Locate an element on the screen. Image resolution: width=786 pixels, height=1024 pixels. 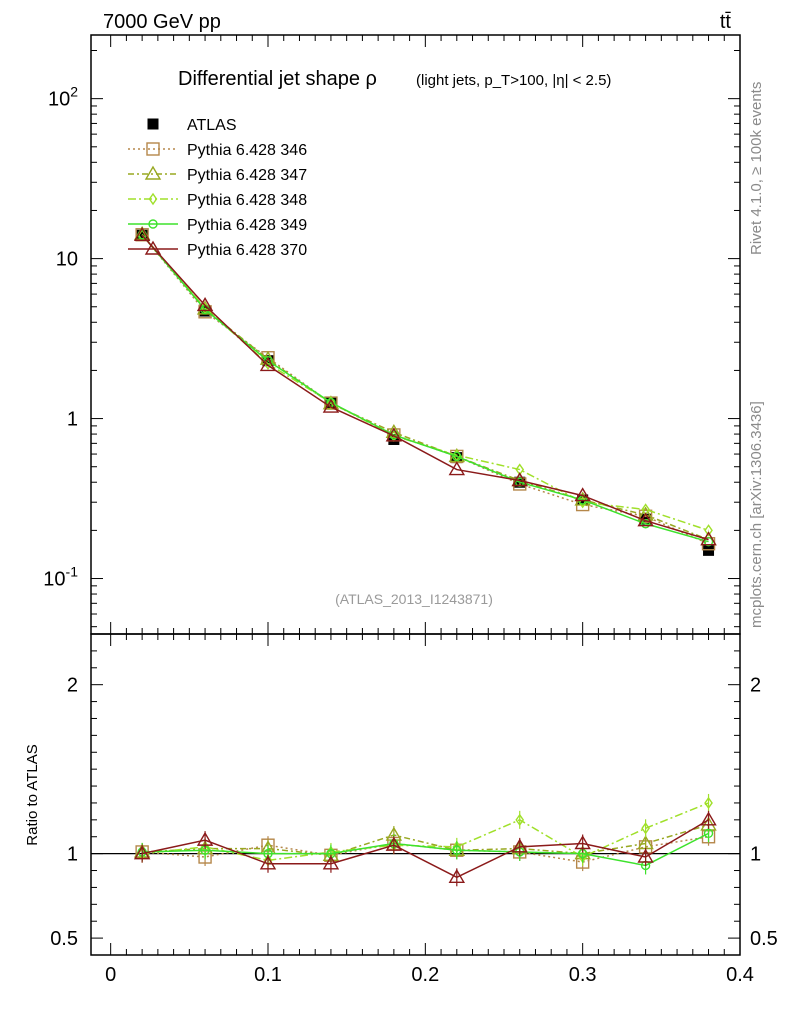
x-tick-label: 0.3 is located at coordinates (583, 975).